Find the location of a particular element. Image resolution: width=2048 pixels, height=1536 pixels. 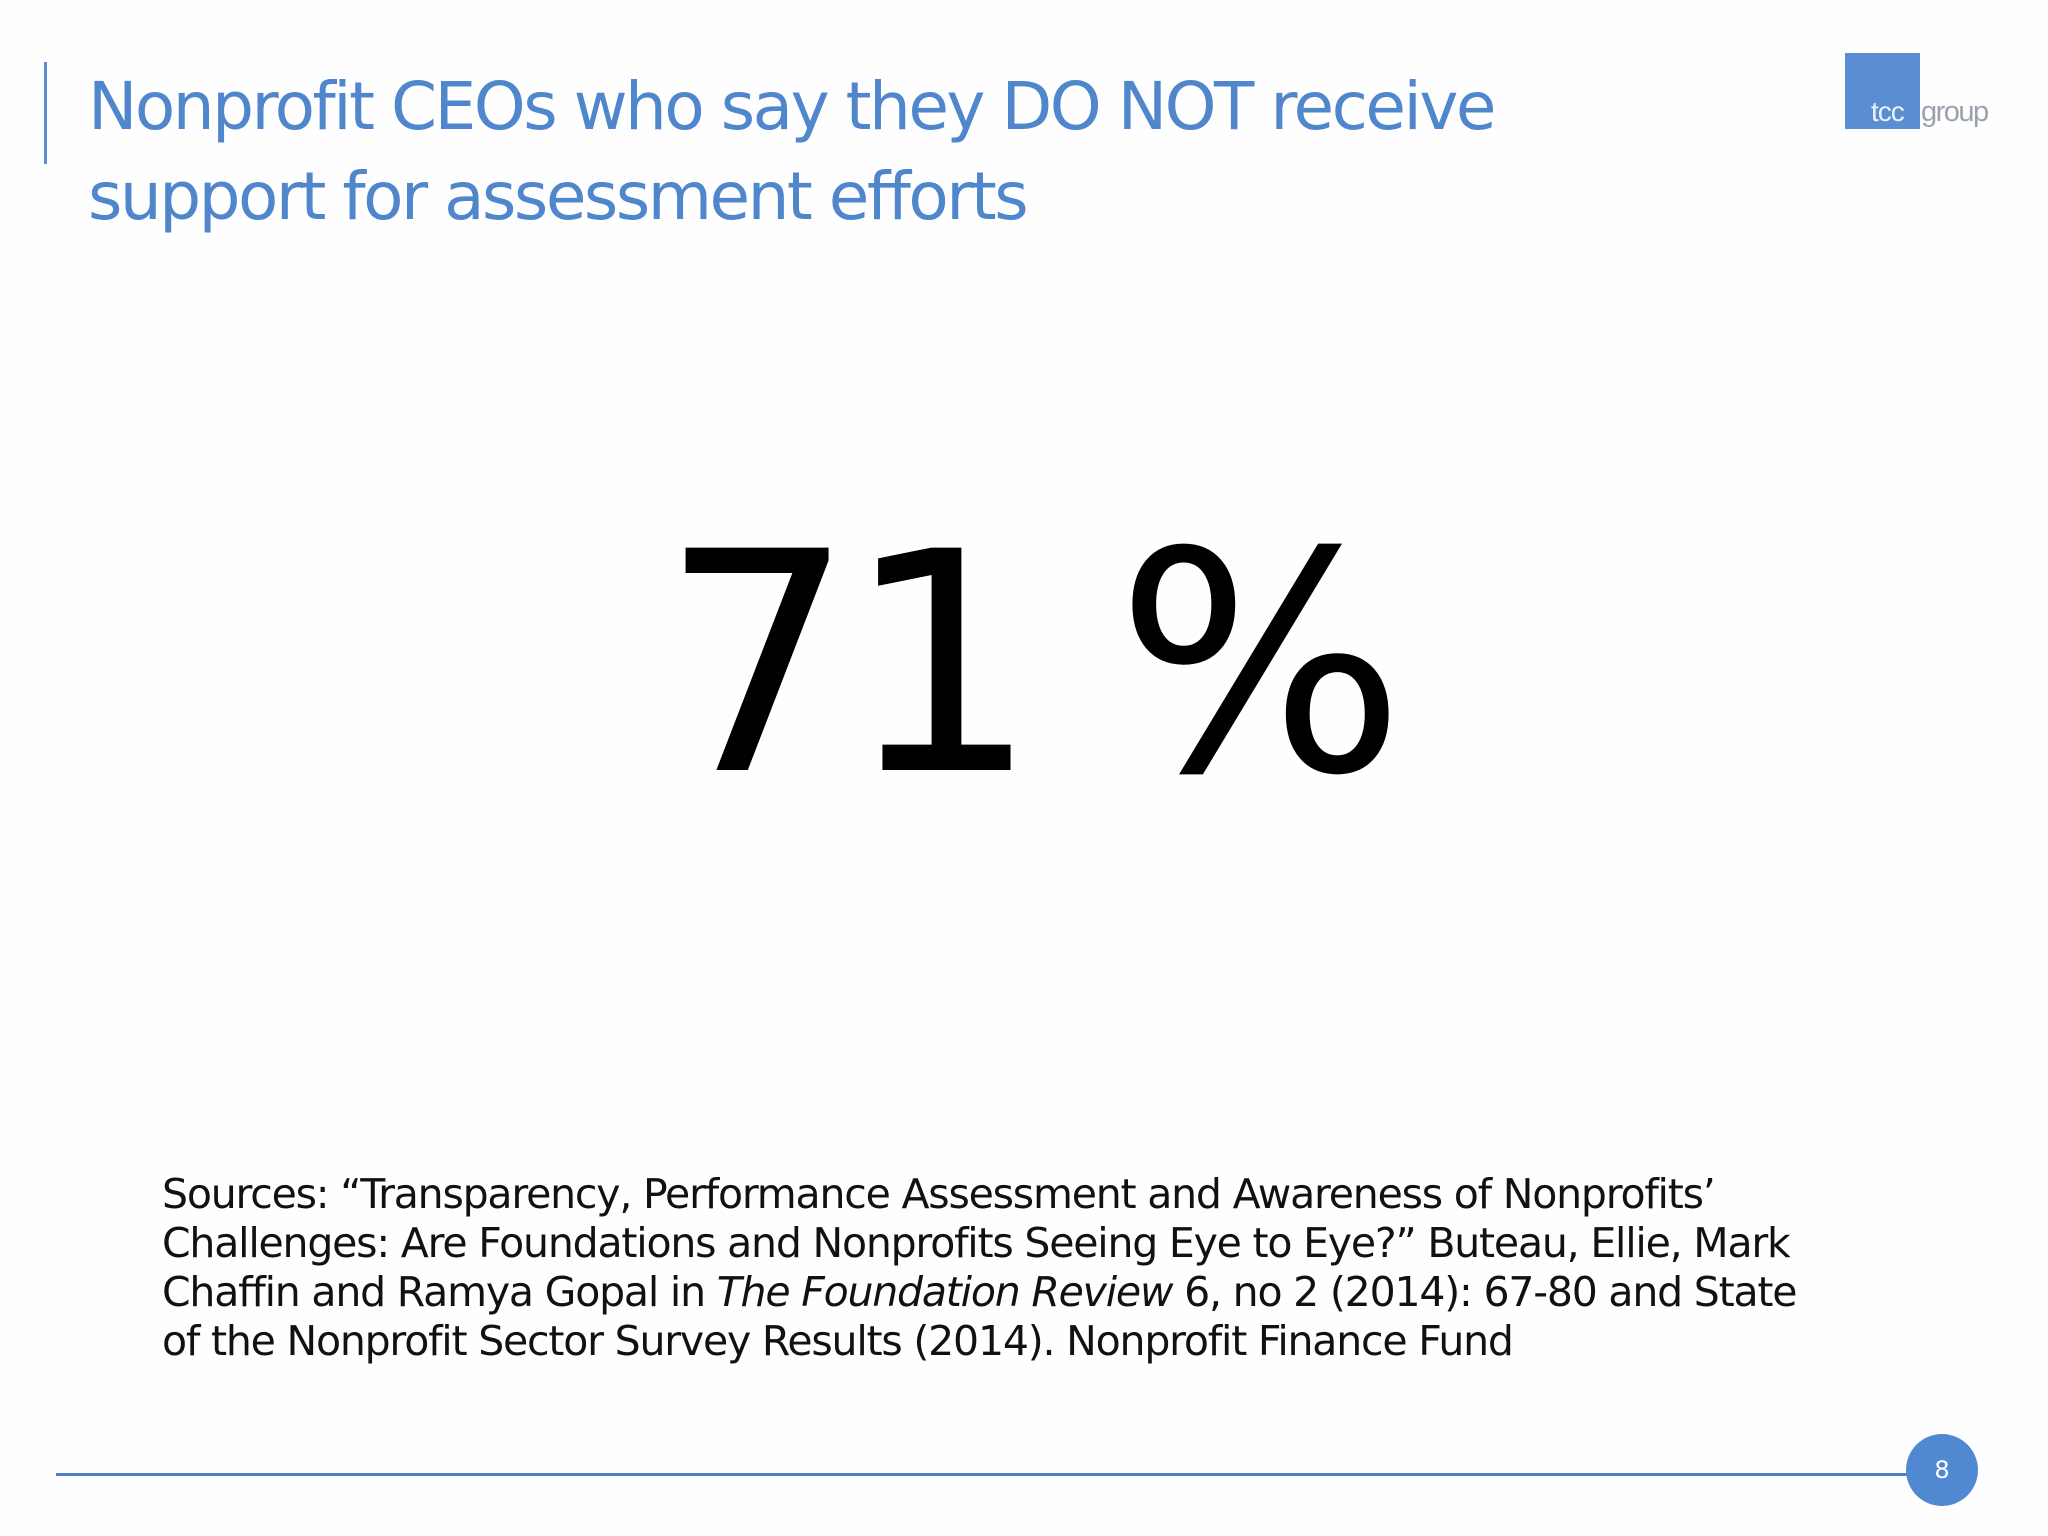

journal-title: The Foundation Review is located at coordinates (945, 1292).